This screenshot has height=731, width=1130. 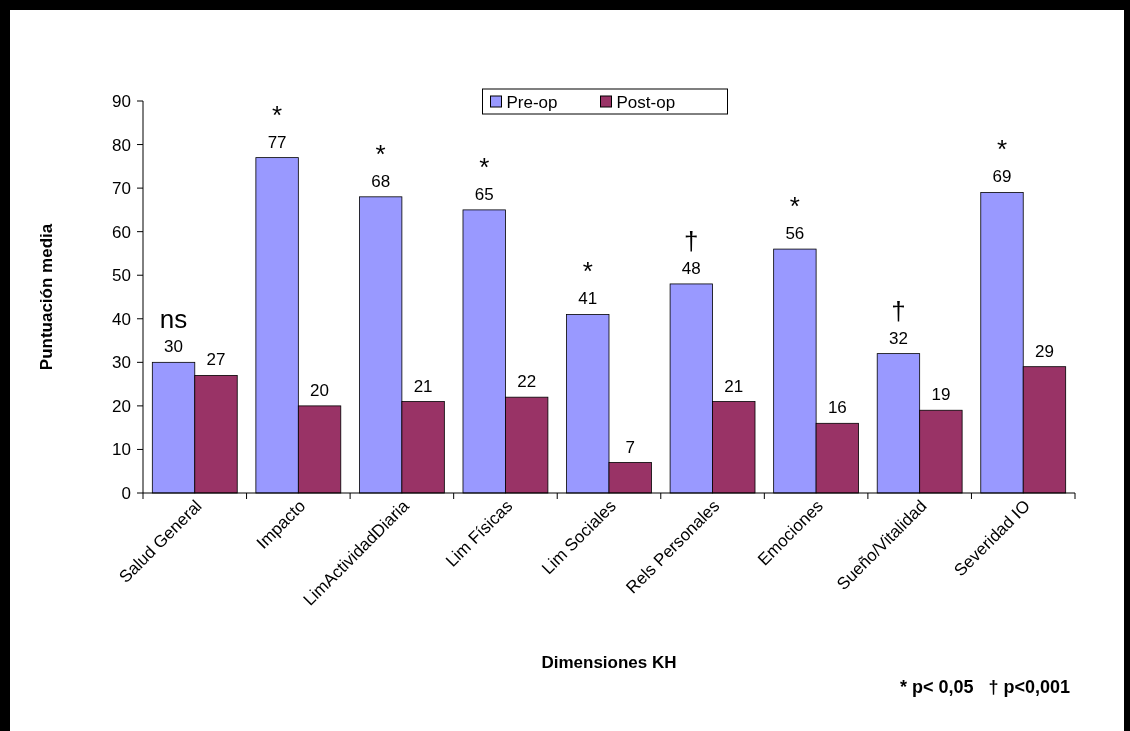 I want to click on annotation: ns, so click(x=173, y=319).